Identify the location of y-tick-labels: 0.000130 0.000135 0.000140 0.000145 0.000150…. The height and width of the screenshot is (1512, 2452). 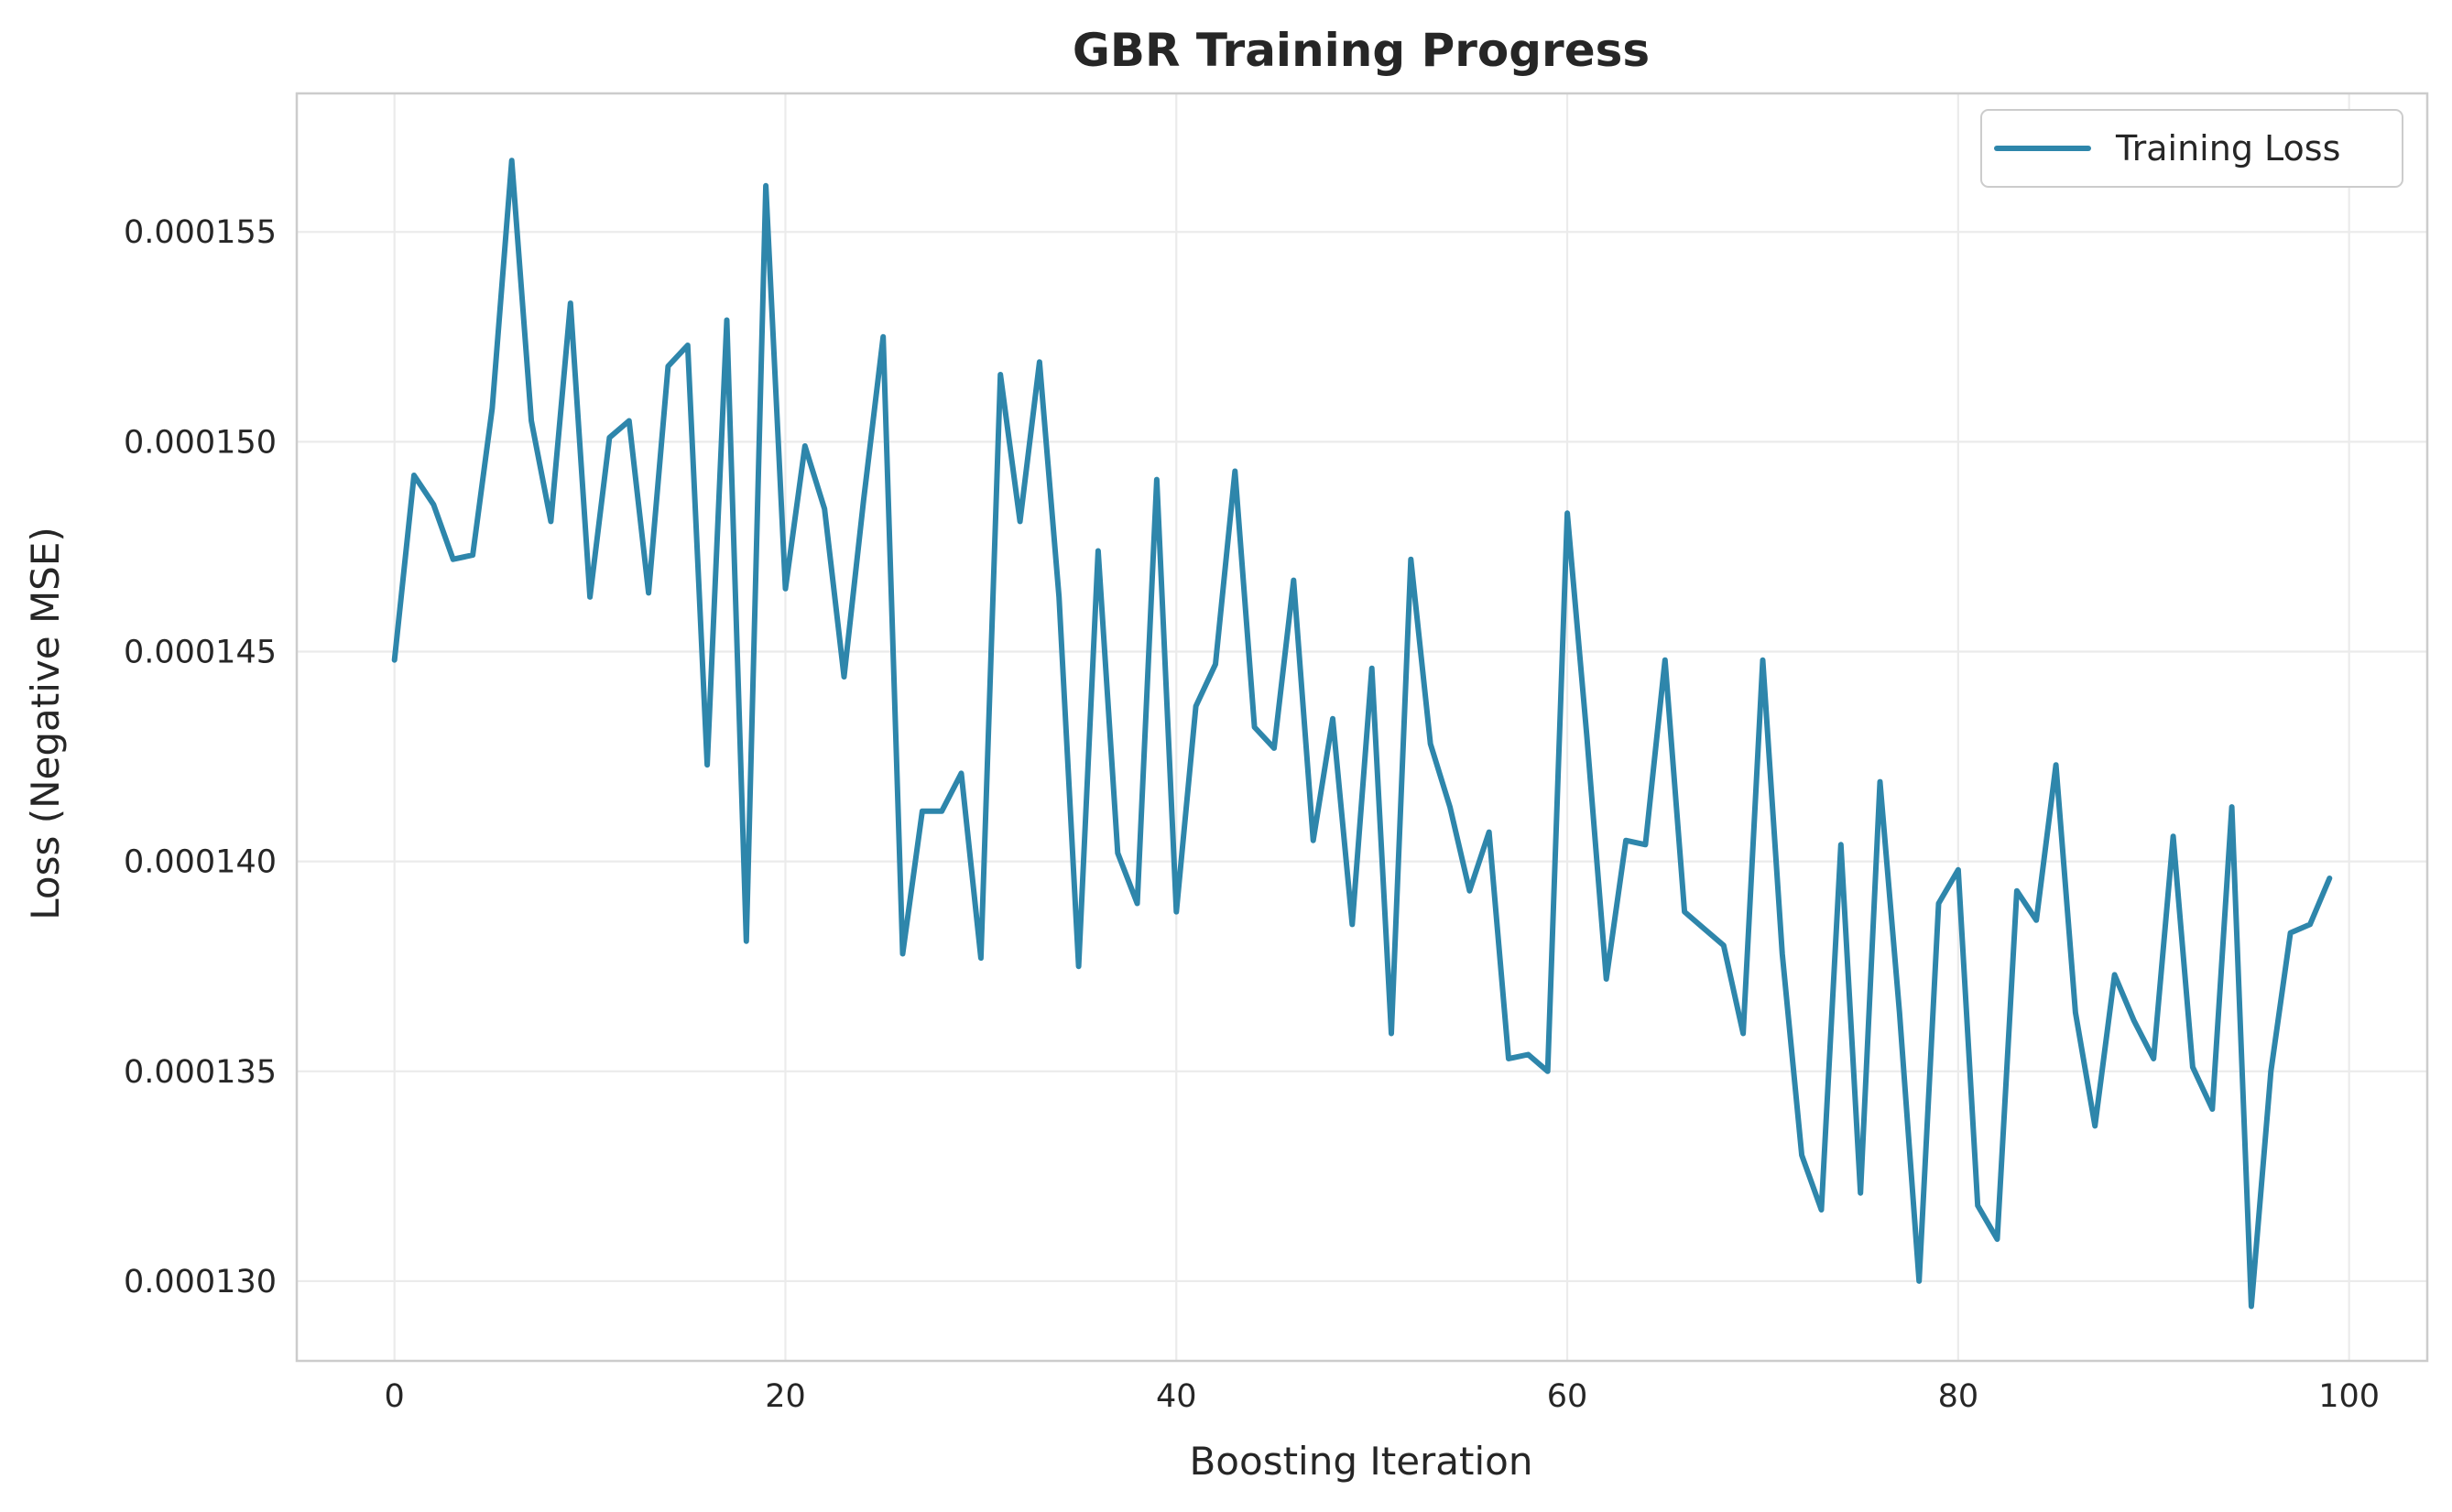
(200, 757).